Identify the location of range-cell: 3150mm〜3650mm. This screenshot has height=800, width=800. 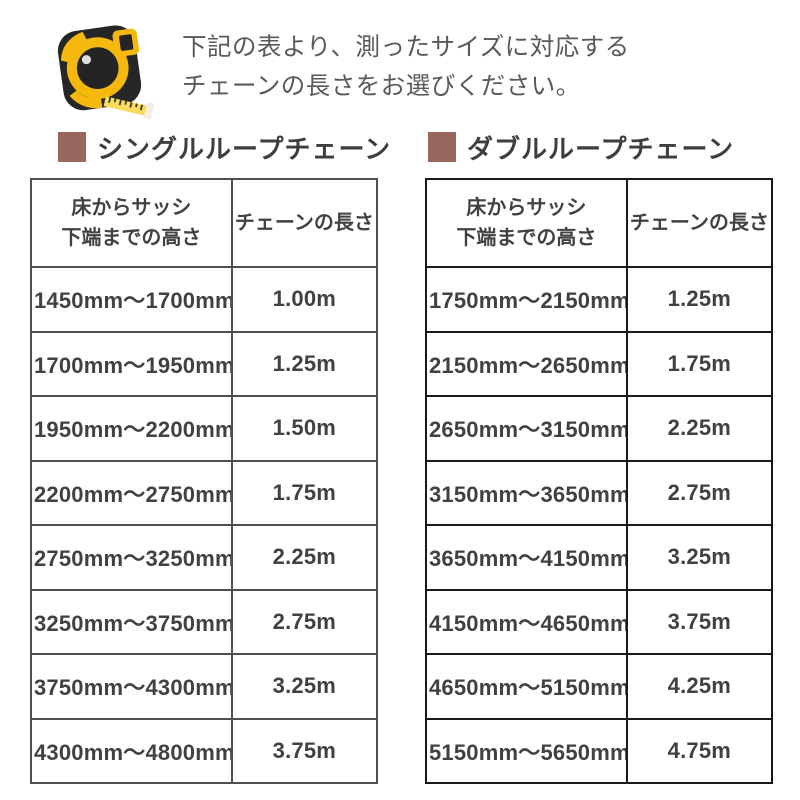
(526, 492).